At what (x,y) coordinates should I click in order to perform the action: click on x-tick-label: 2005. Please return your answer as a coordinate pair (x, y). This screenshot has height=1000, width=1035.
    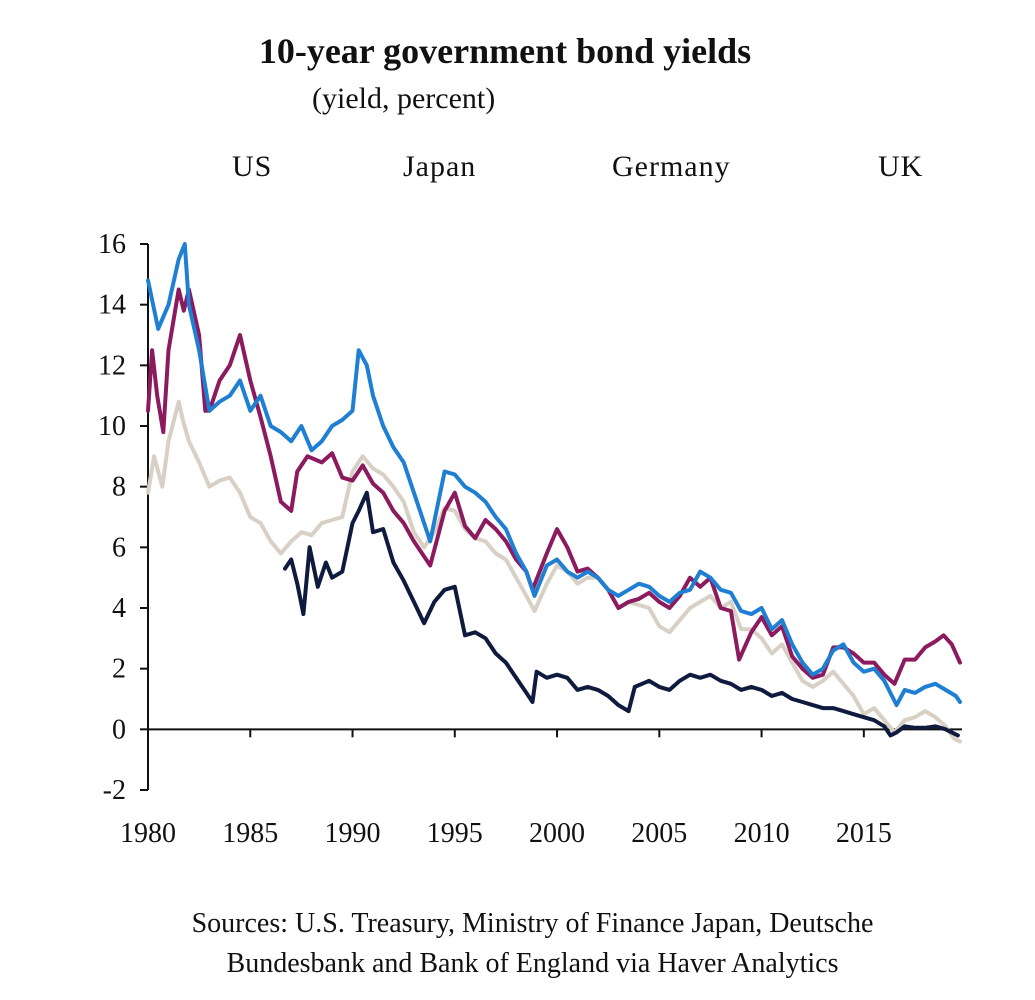
    Looking at the image, I should click on (659, 833).